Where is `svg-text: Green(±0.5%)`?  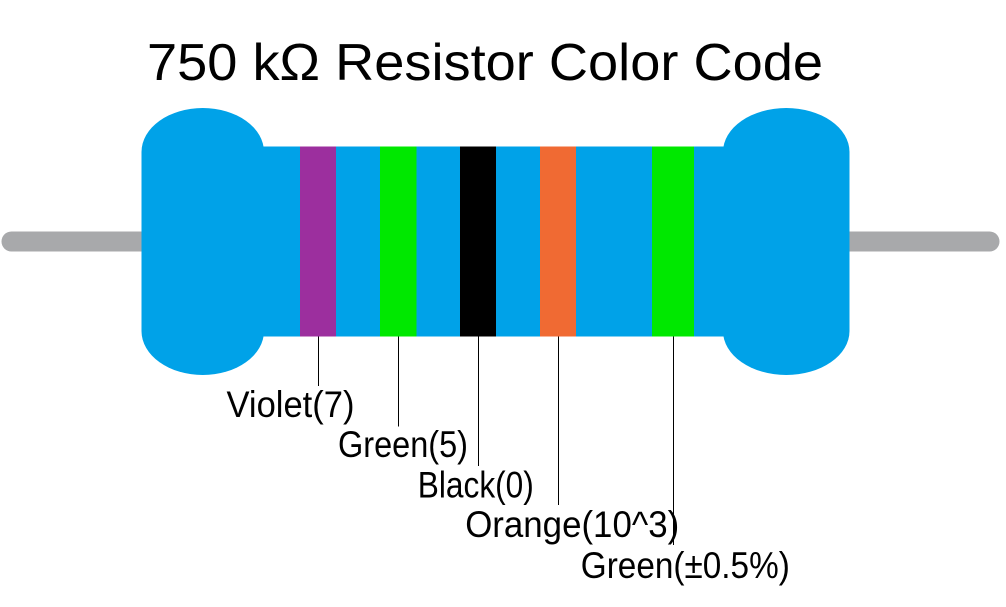
svg-text: Green(±0.5%) is located at coordinates (685, 565).